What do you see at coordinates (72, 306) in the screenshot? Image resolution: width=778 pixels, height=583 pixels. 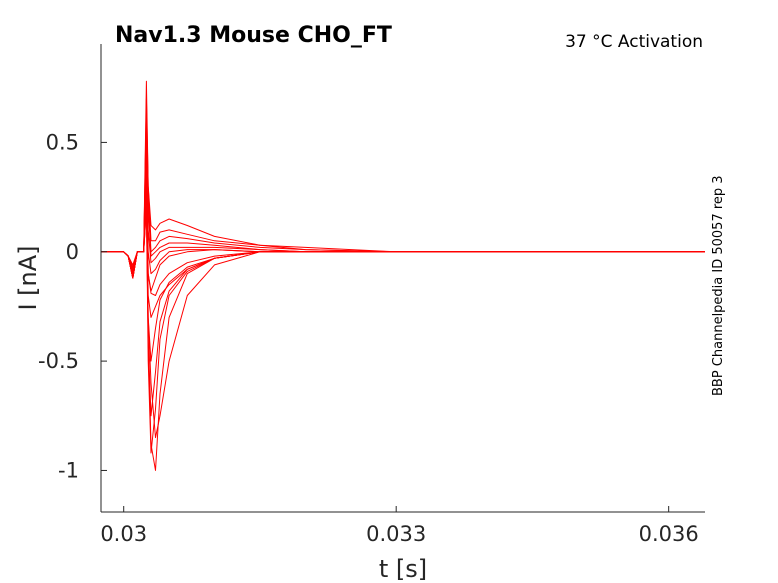 I see `y-ticks-group: 0.5 0 -0.5 -1` at bounding box center [72, 306].